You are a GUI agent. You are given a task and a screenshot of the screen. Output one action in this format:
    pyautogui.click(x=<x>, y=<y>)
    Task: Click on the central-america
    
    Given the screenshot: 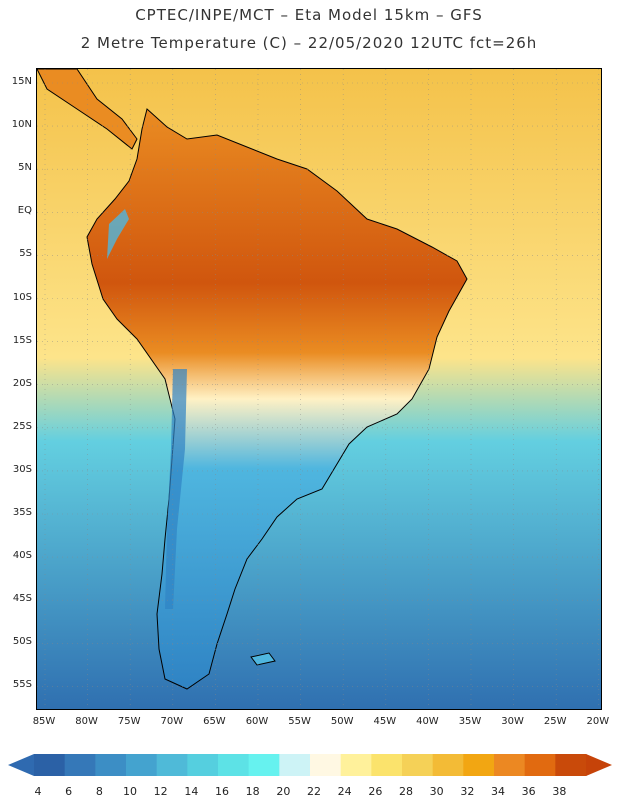 What is the action you would take?
    pyautogui.click(x=87, y=109)
    